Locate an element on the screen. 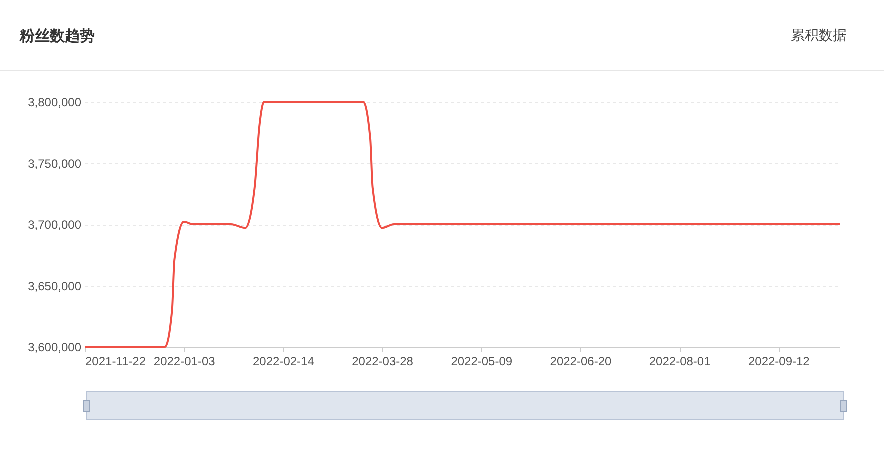  y-tick-label: 3,750,000 is located at coordinates (55, 163).